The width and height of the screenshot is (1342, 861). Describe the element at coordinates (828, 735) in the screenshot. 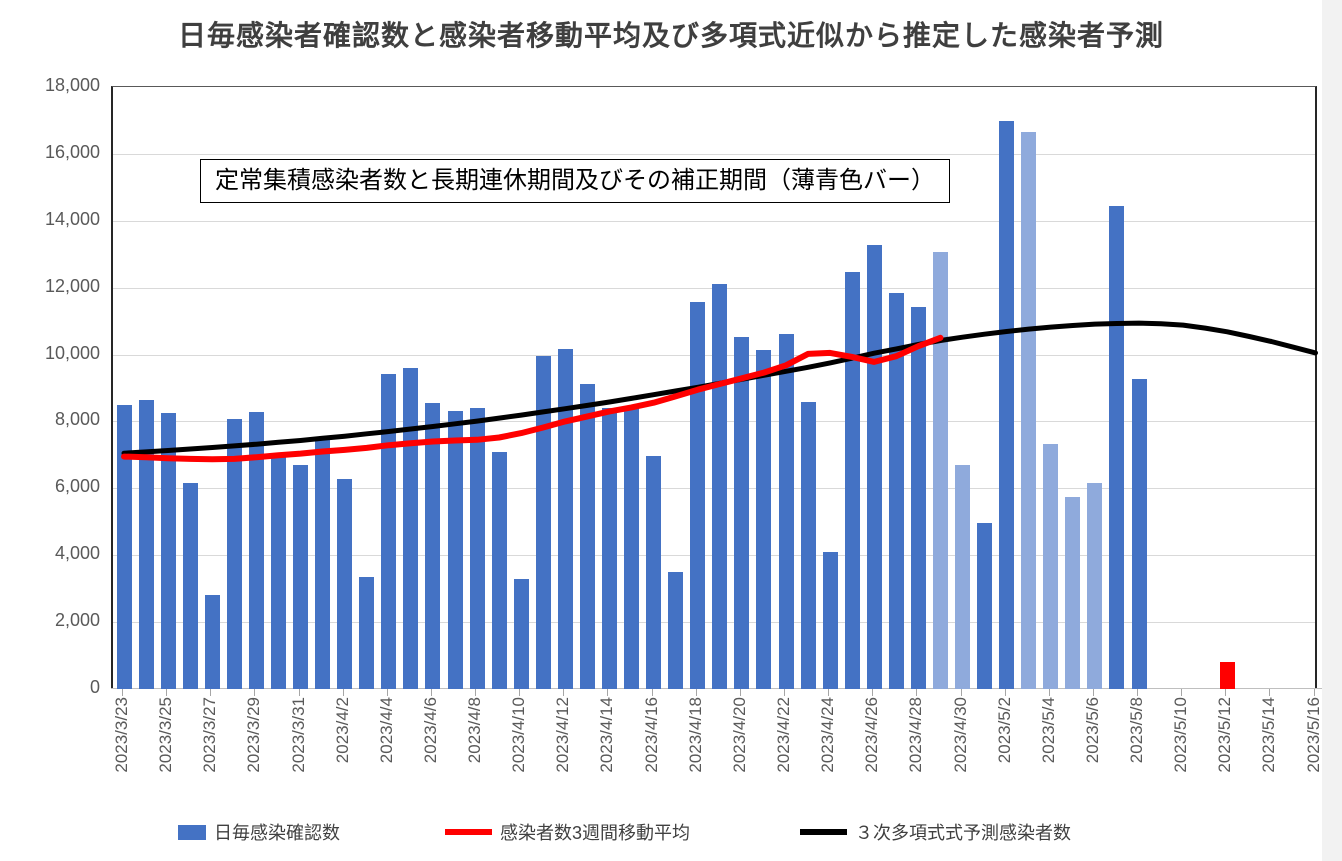

I see `x-tick-label: 2023/4/24` at that location.